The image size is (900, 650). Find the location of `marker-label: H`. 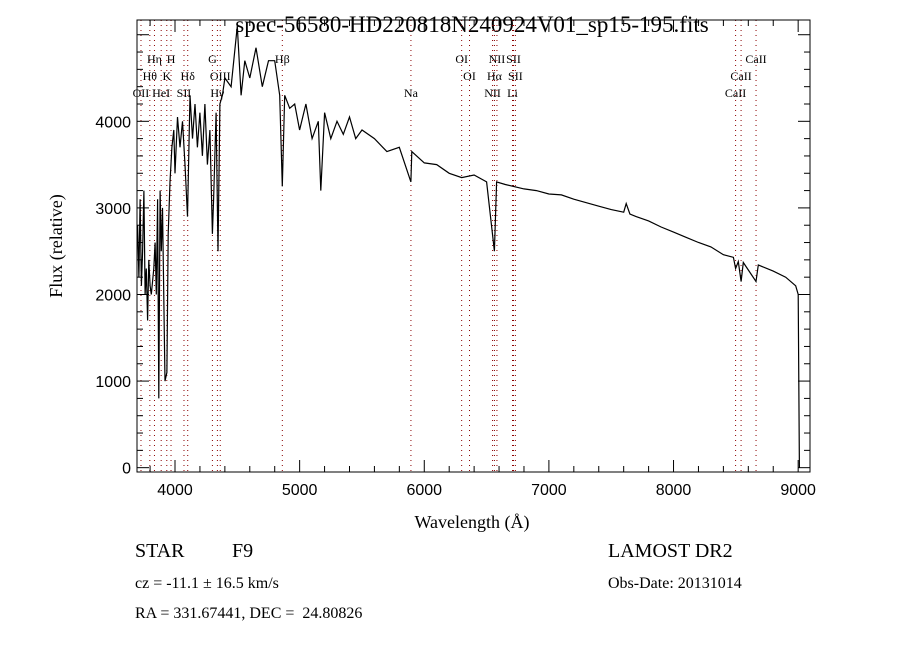

marker-label: H is located at coordinates (171, 59).